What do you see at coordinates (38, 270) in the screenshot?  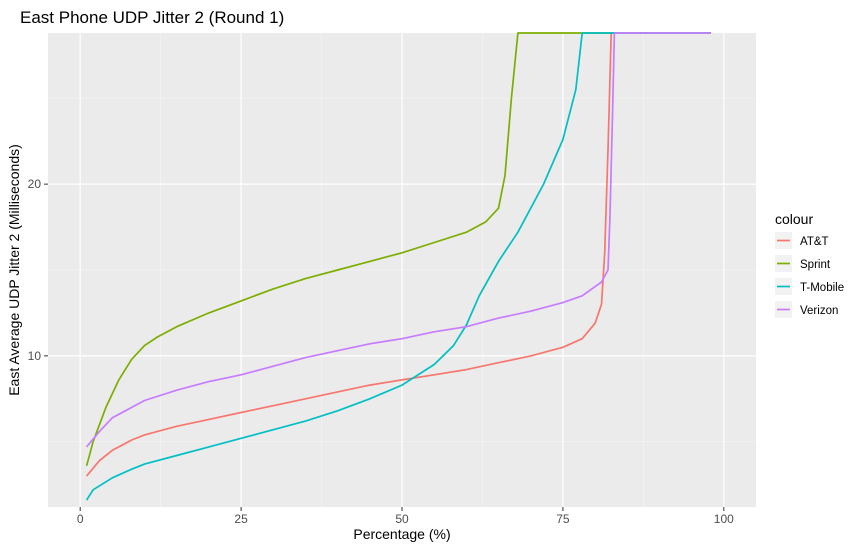 I see `y-axis-ticks: 10 20` at bounding box center [38, 270].